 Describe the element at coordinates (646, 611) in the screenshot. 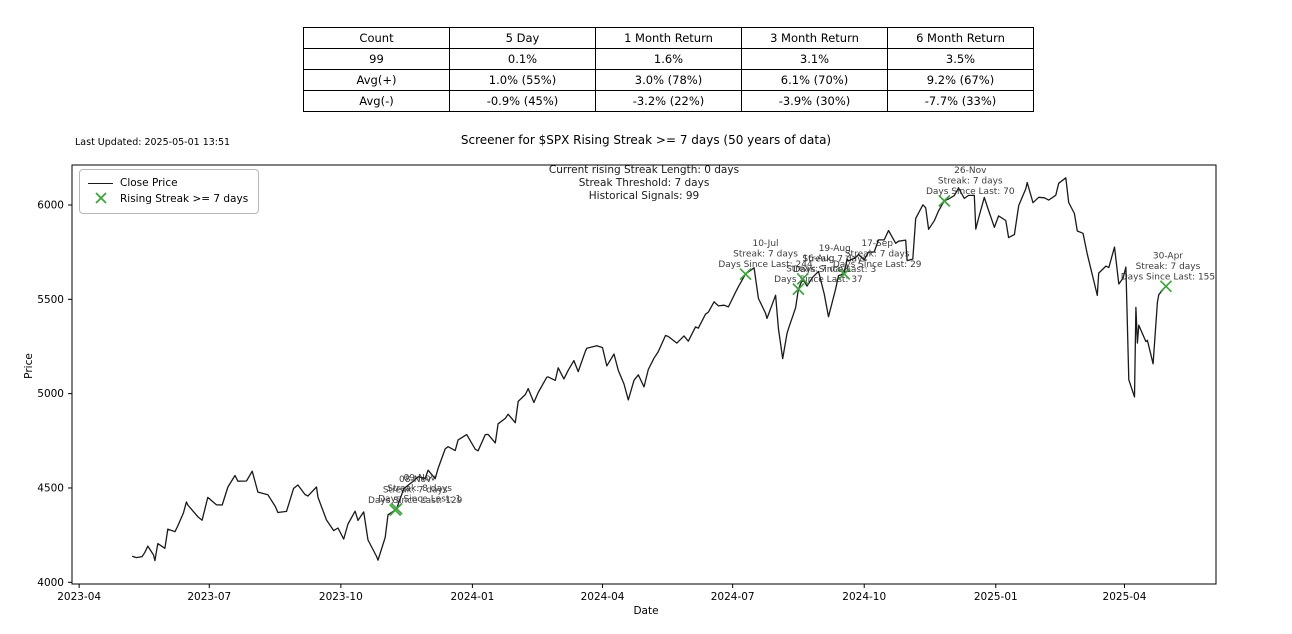

I see `x-axis-label: Date` at that location.